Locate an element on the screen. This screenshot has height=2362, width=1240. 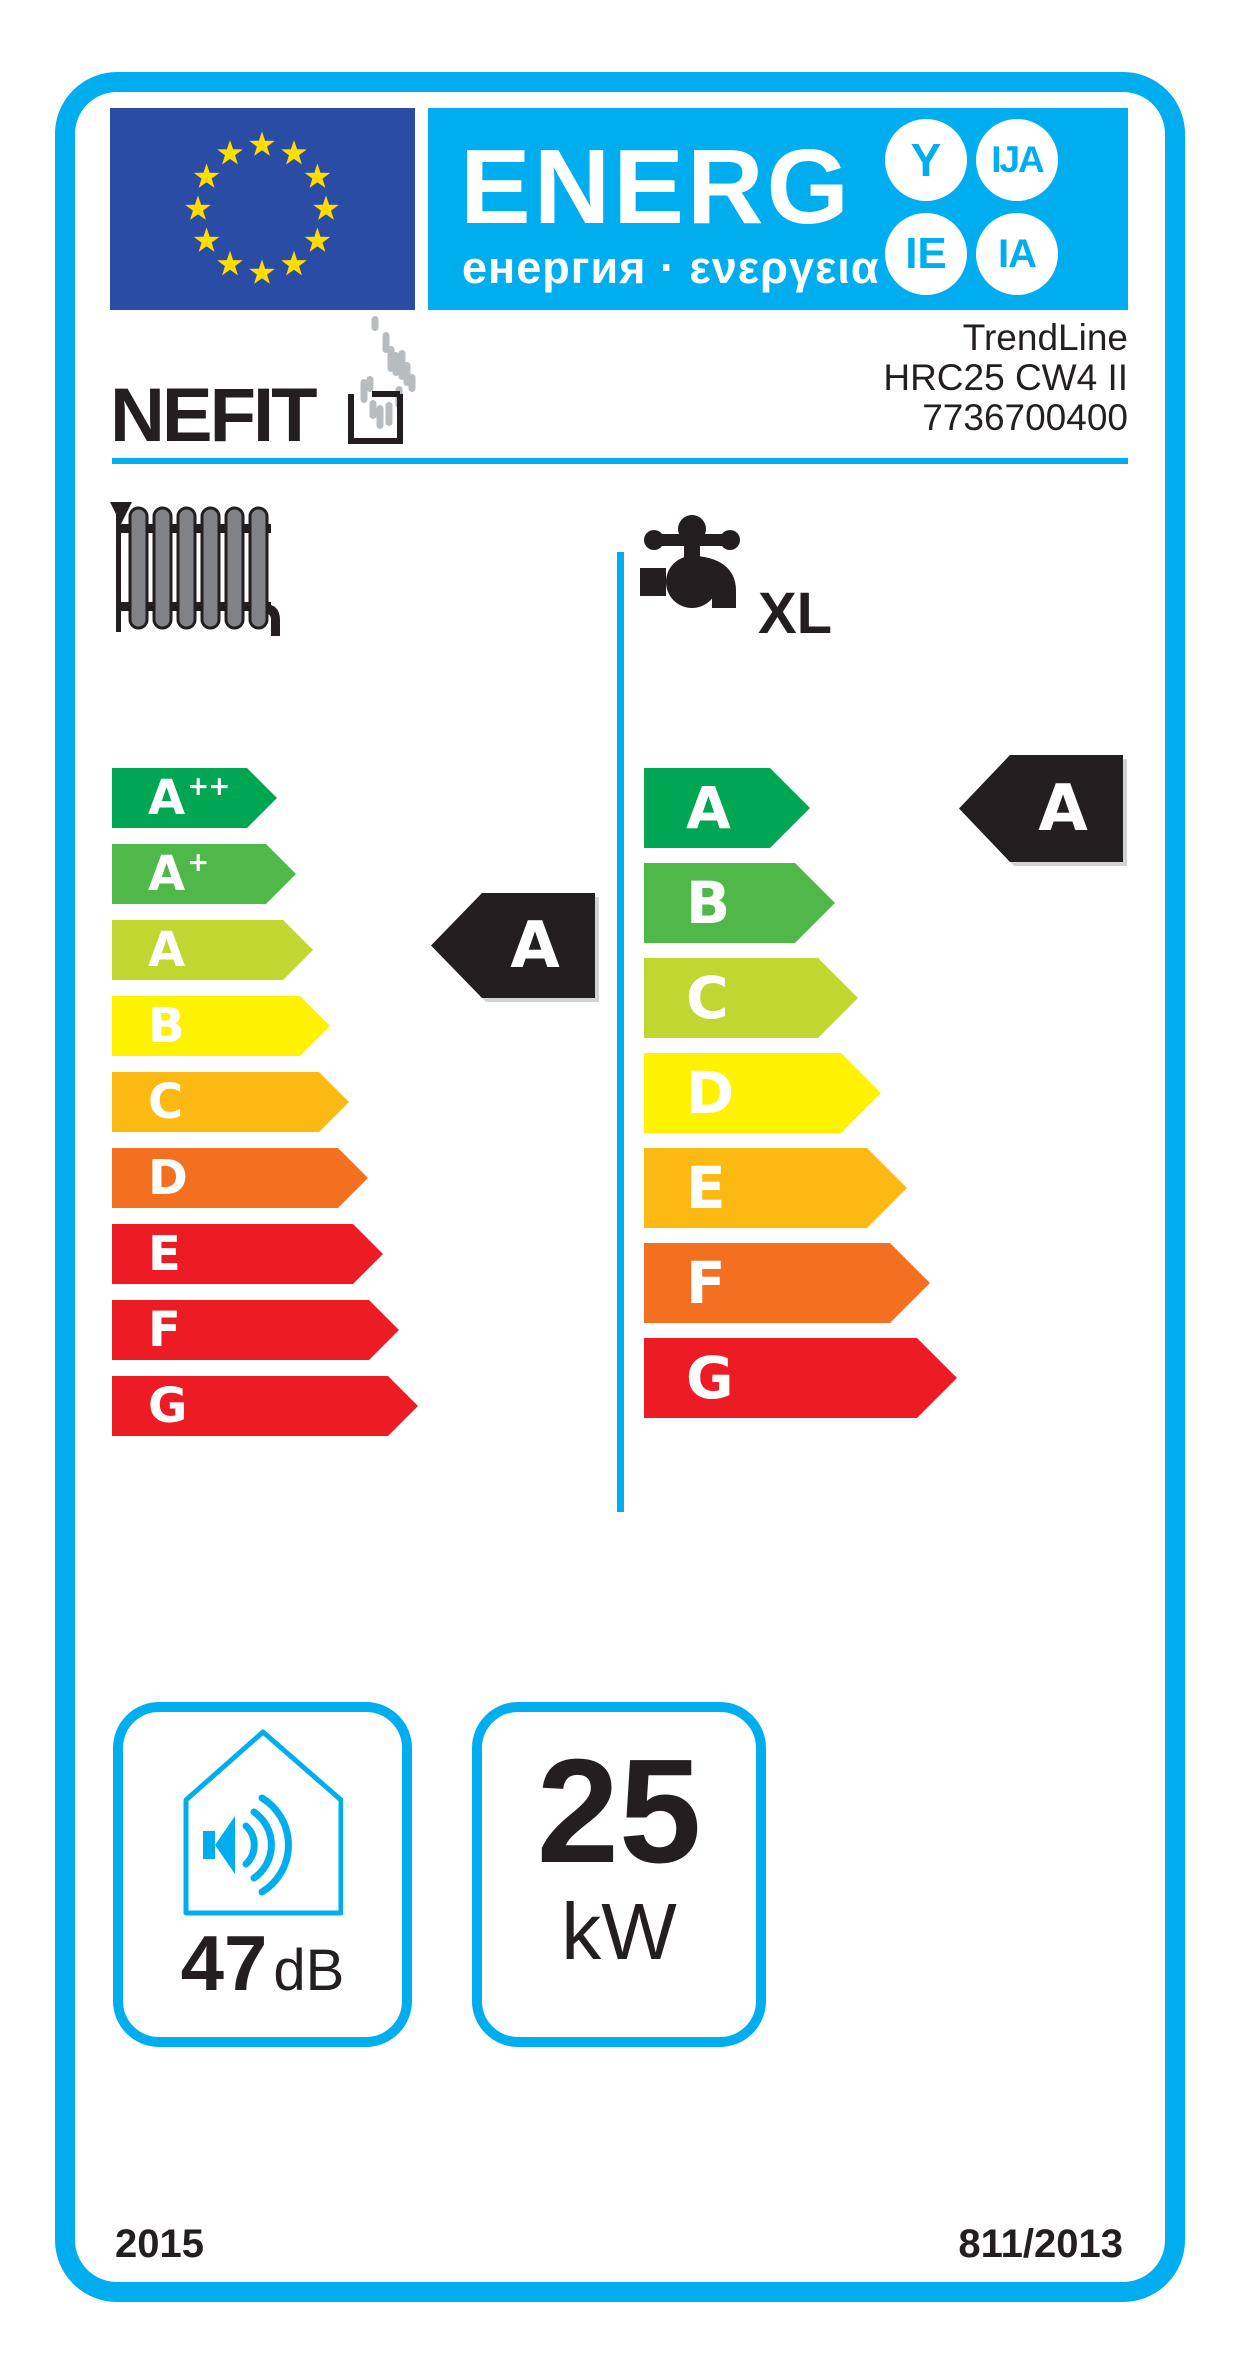
heating-efficiency-scale: A ++ A + A B C D E F G is located at coordinates (265, 1102).